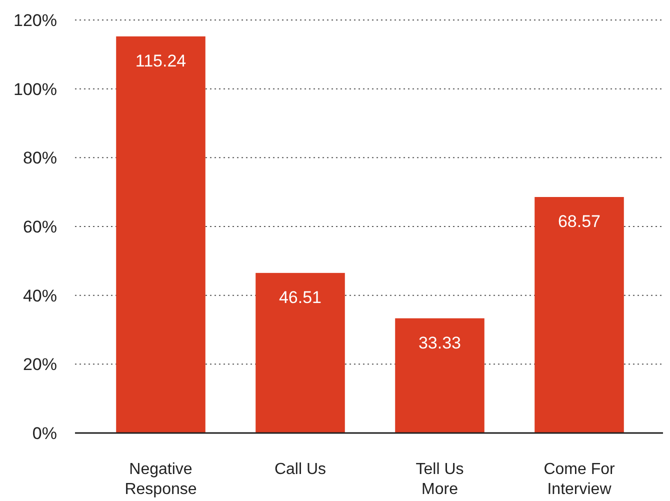  I want to click on data-label: 46.51, so click(300, 297).